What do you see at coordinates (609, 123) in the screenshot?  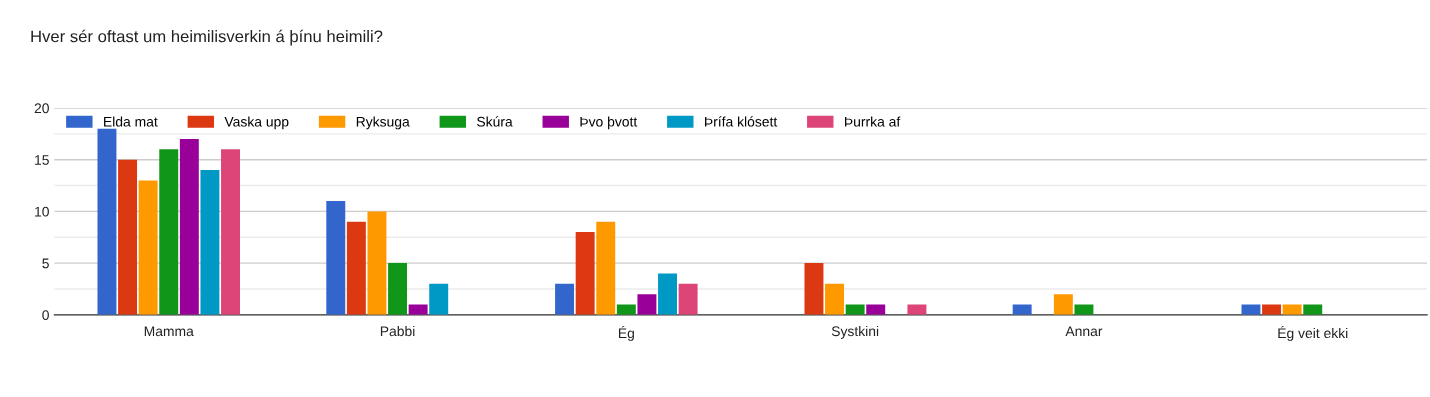 I see `legend-label: Þvo þvott` at bounding box center [609, 123].